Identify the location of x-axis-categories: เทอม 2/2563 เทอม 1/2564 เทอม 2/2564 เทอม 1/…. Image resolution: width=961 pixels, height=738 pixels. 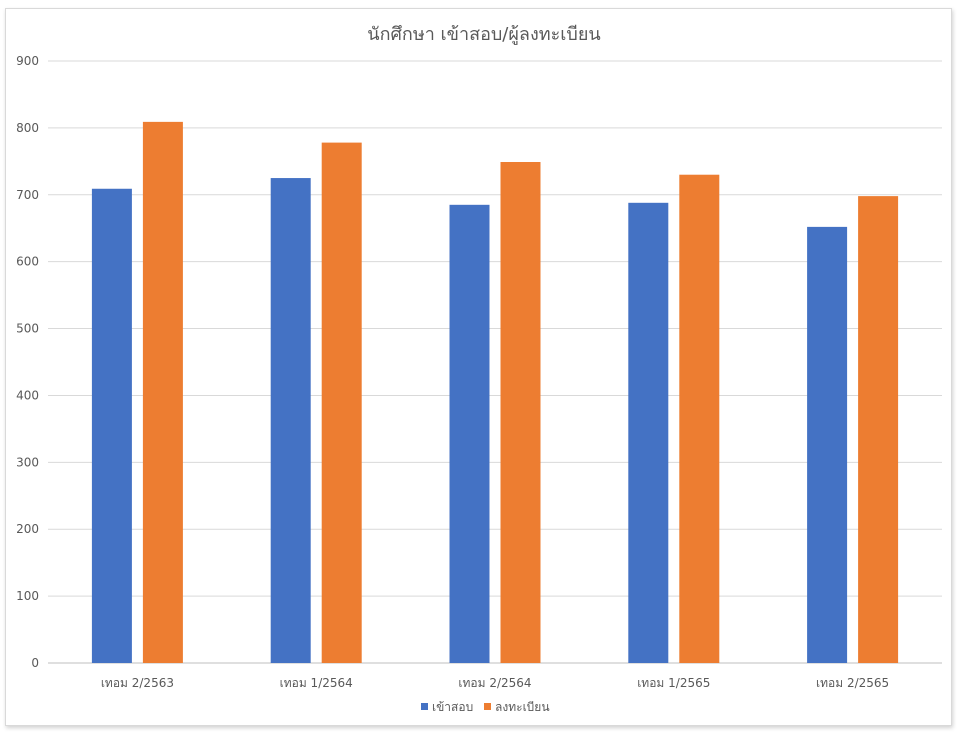
(495, 683).